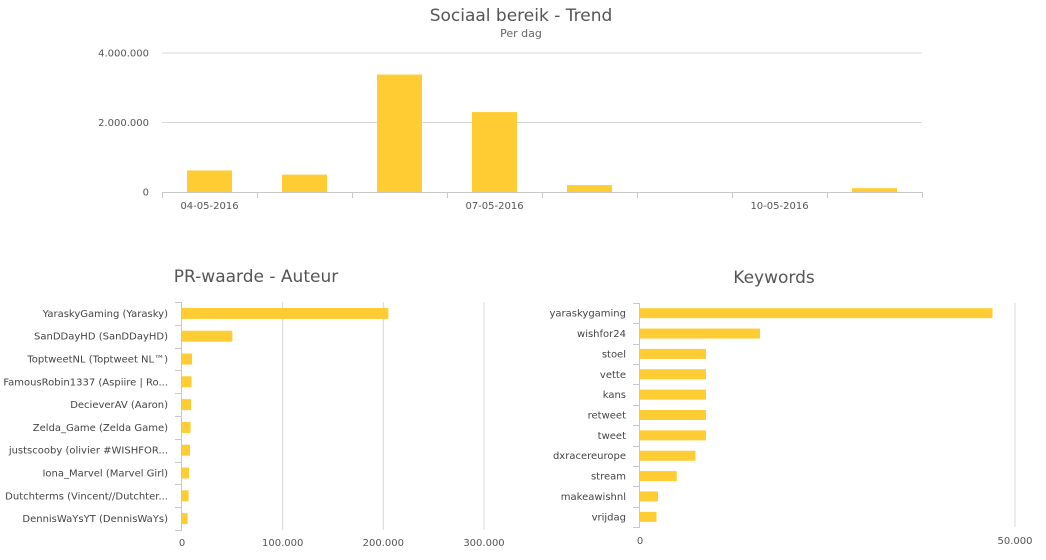 This screenshot has width=1046, height=560. I want to click on author-chart-title: PR-waarde - Auteur, so click(256, 277).